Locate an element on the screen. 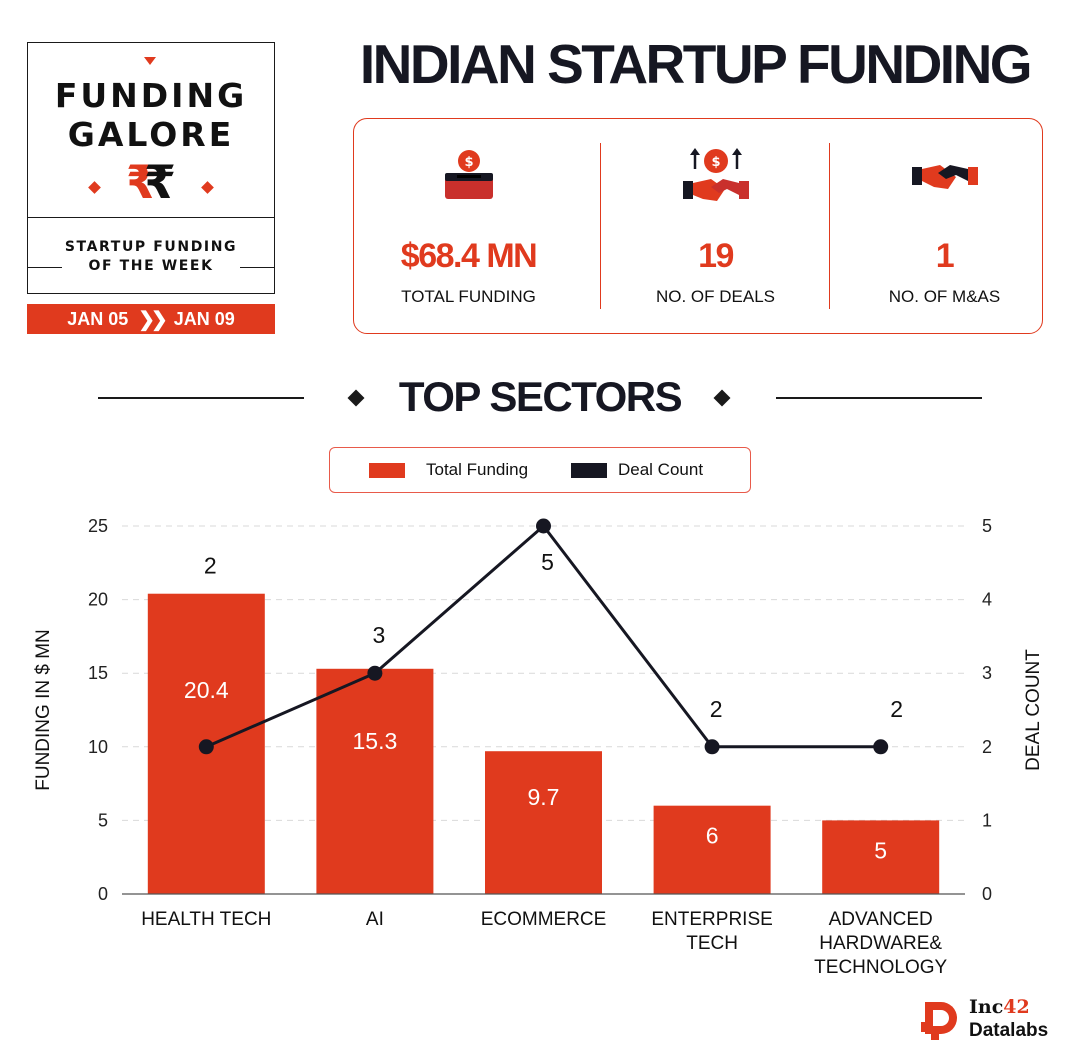 Image resolution: width=1080 pixels, height=1063 pixels. total-funding-value: $68.4 MN is located at coordinates (469, 256).